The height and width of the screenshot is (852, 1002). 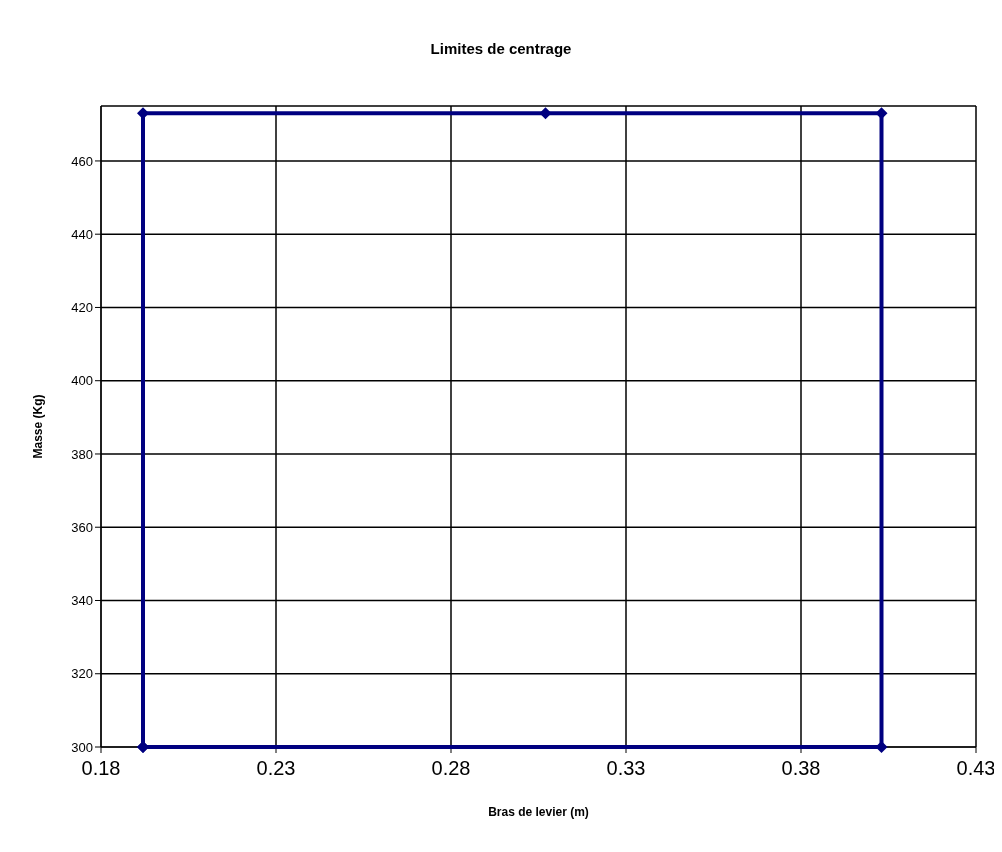 What do you see at coordinates (626, 768) in the screenshot?
I see `x-tick-label: 0.33` at bounding box center [626, 768].